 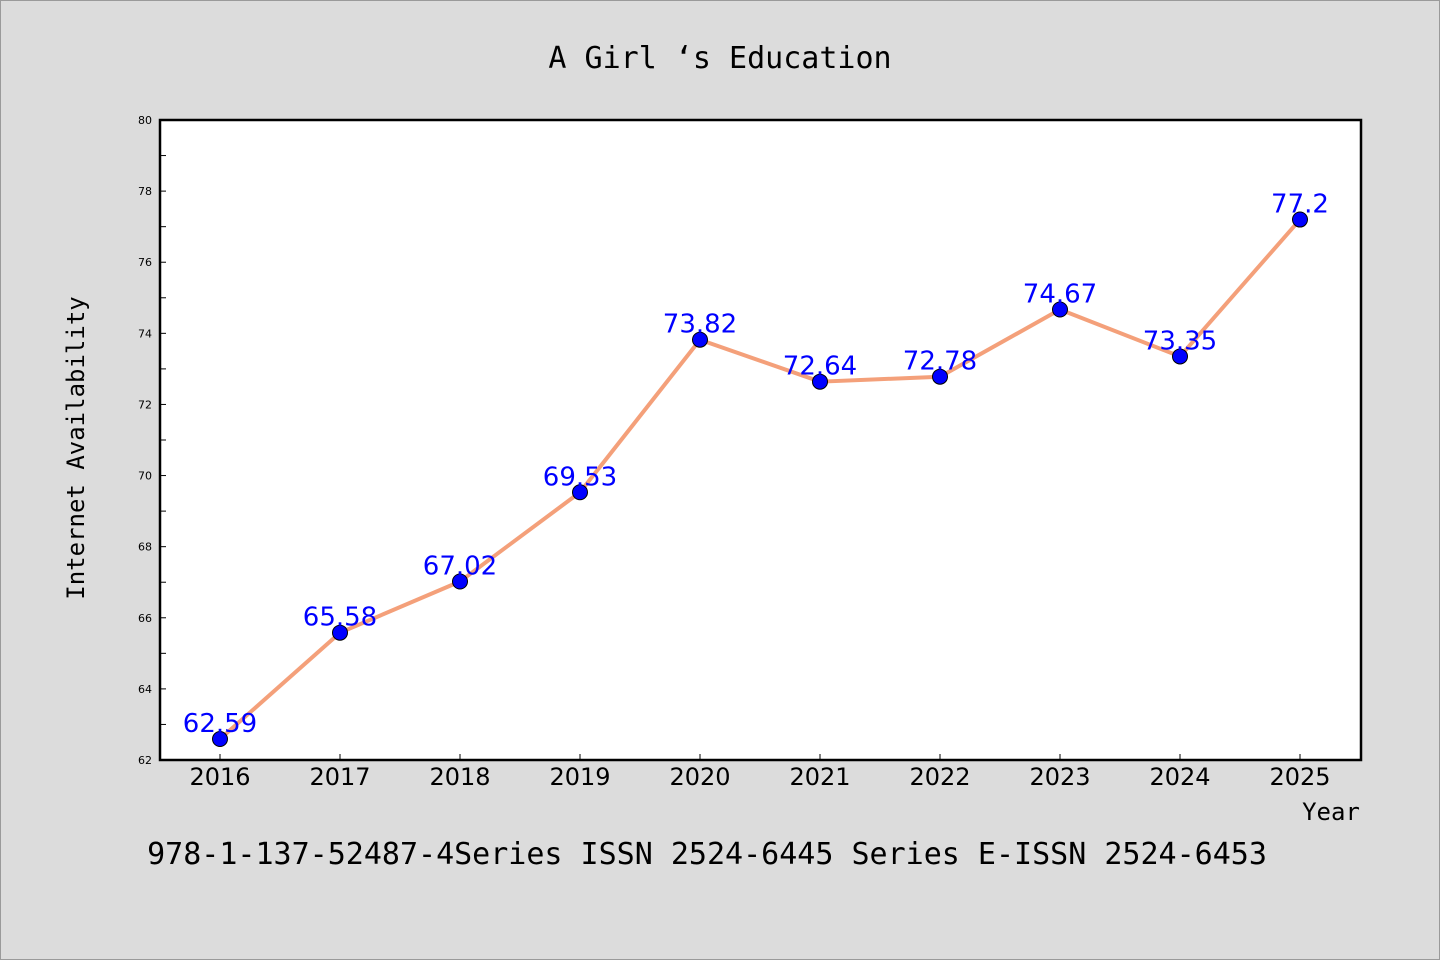 I want to click on x-tick-label: 2019, so click(x=579, y=777).